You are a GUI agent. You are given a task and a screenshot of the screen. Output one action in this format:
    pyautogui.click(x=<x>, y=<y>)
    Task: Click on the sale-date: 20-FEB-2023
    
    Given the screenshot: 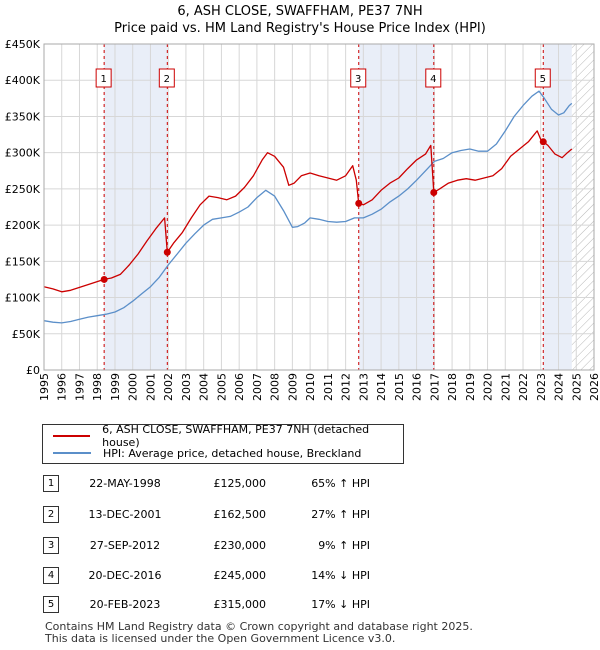 What is the action you would take?
    pyautogui.click(x=125, y=604)
    